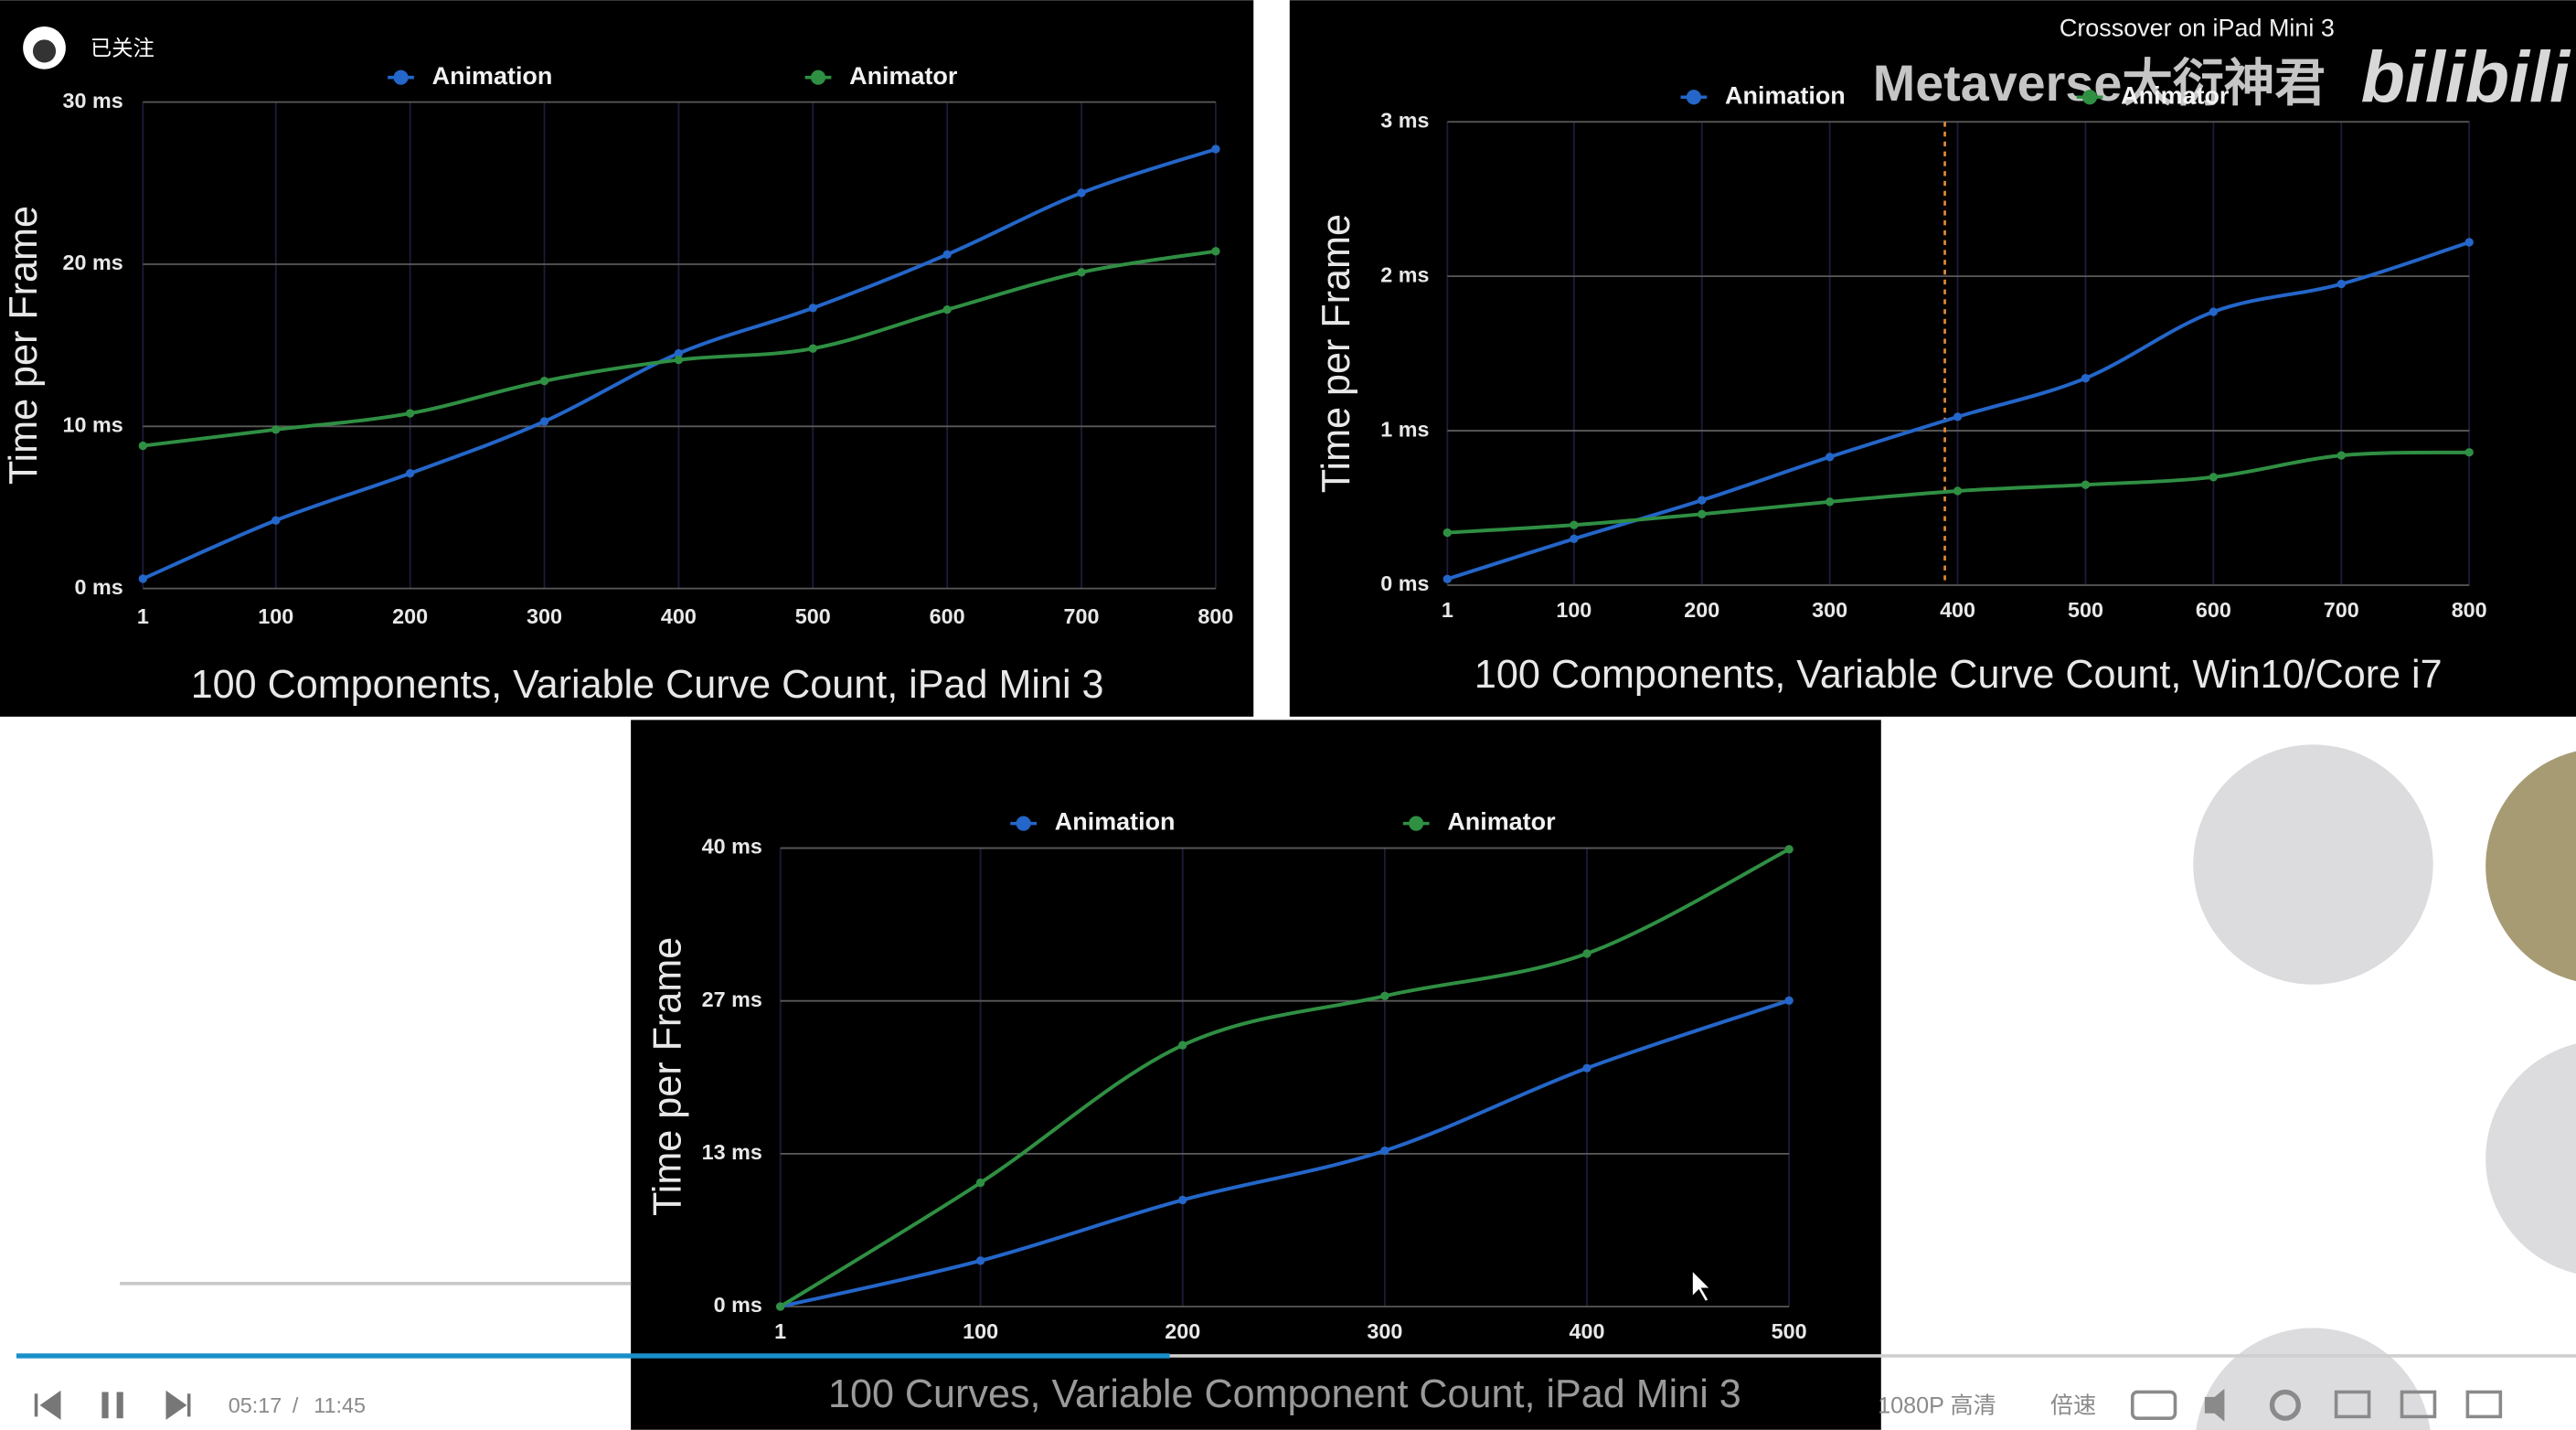 The width and height of the screenshot is (2576, 1430). What do you see at coordinates (93, 263) in the screenshot?
I see `y-tick-label: 20 ms` at bounding box center [93, 263].